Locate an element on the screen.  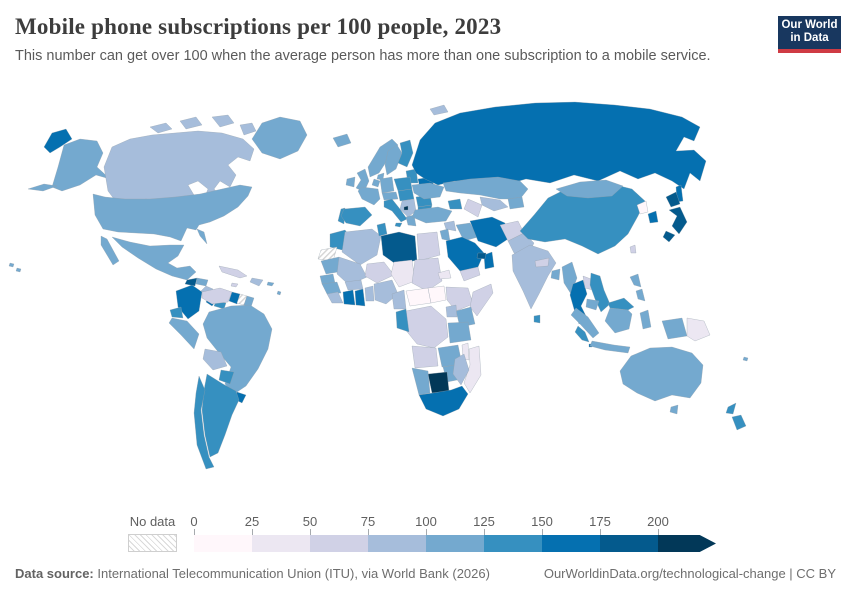
country-mexico is located at coordinates (154, 258).